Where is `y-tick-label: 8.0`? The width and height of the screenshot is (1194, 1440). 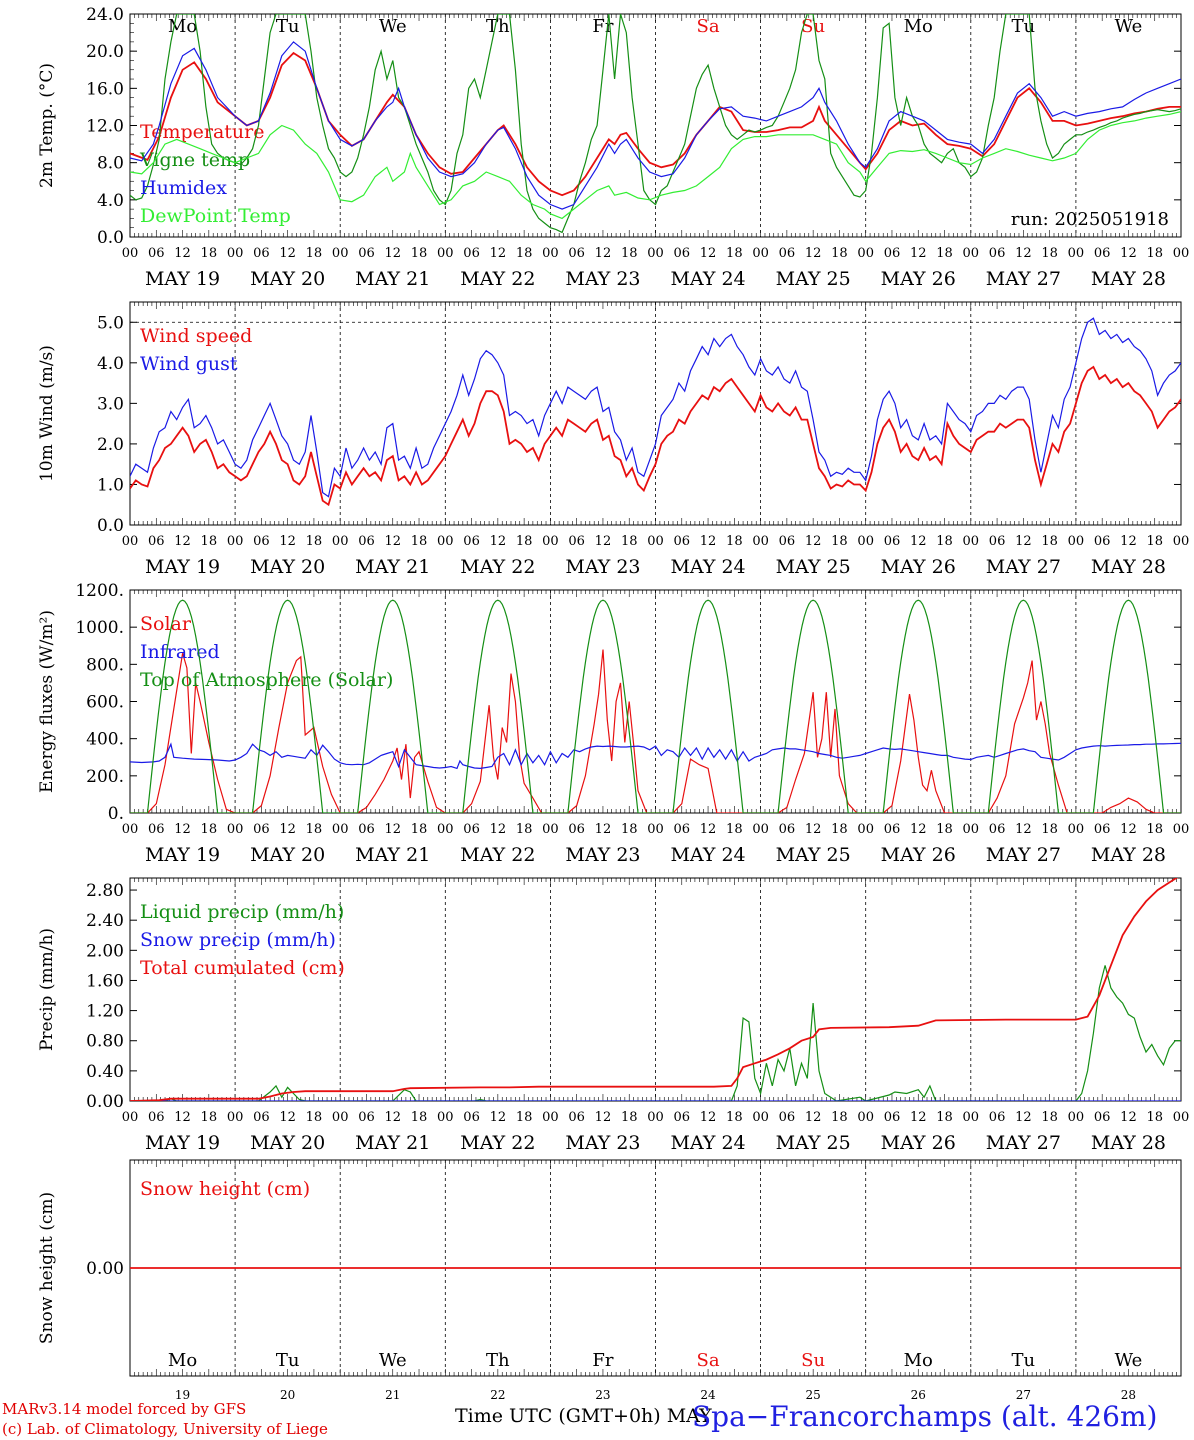
y-tick-label: 8.0 is located at coordinates (110, 164).